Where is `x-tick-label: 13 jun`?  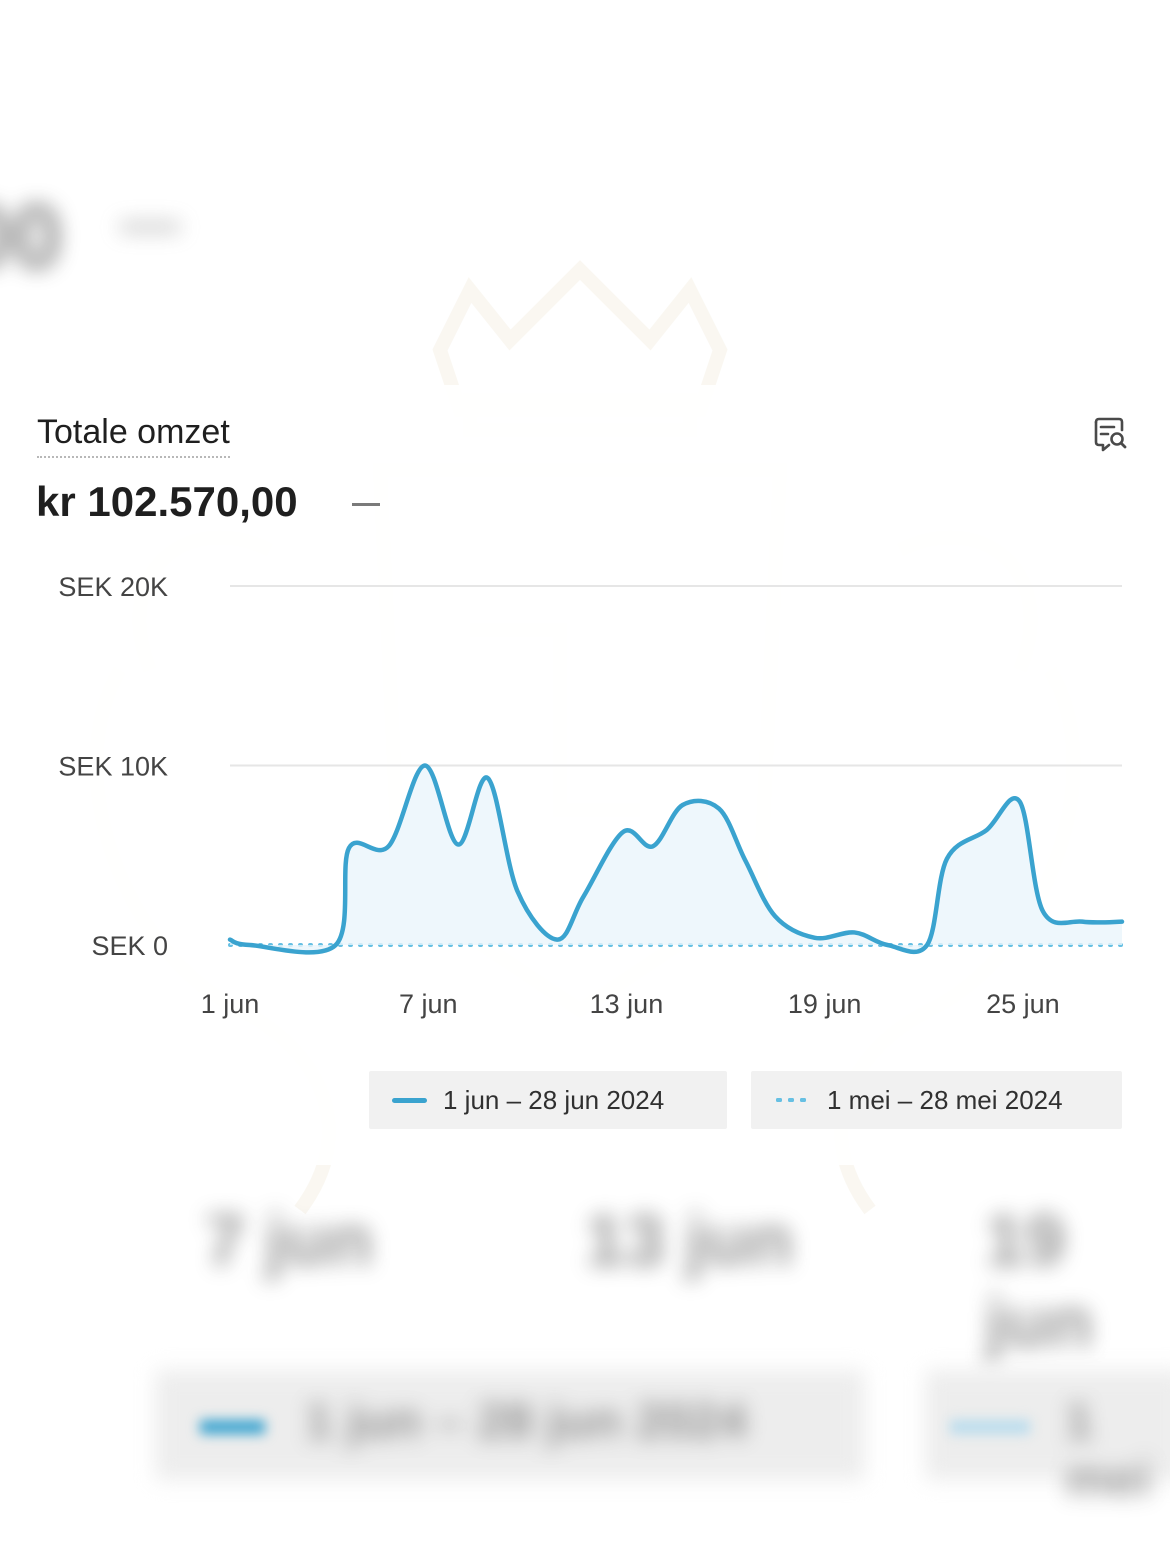 x-tick-label: 13 jun is located at coordinates (627, 1004).